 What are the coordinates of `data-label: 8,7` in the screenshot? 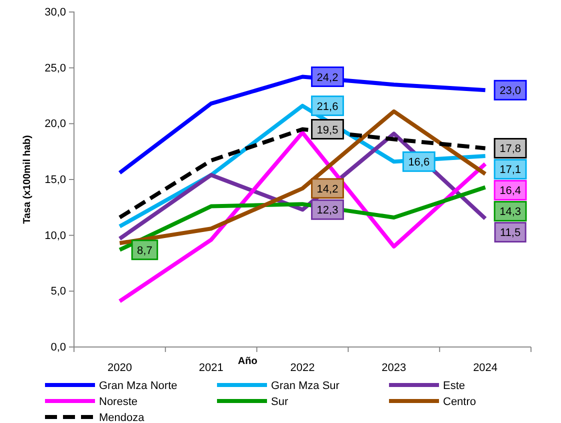 It's located at (144, 250).